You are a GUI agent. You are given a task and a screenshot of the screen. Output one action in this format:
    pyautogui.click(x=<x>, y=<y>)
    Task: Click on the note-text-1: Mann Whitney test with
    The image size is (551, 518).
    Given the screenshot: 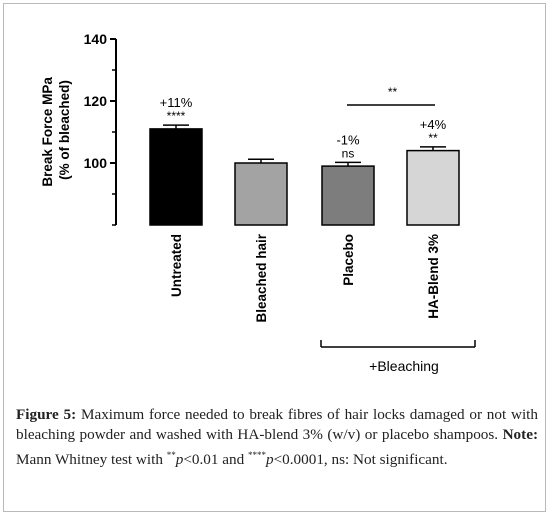 What is the action you would take?
    pyautogui.click(x=91, y=460)
    